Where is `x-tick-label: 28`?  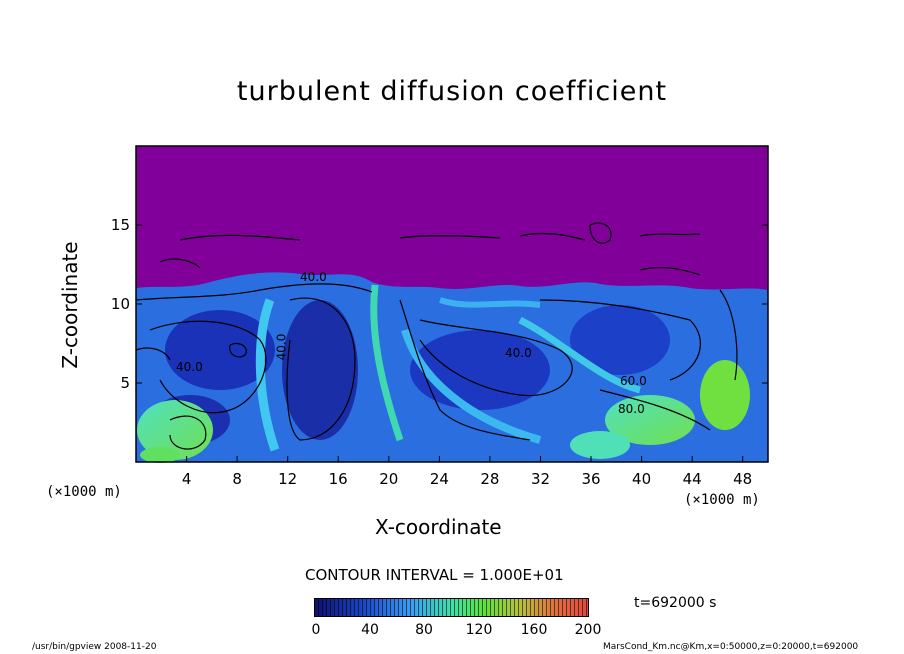 x-tick-label: 28 is located at coordinates (490, 479).